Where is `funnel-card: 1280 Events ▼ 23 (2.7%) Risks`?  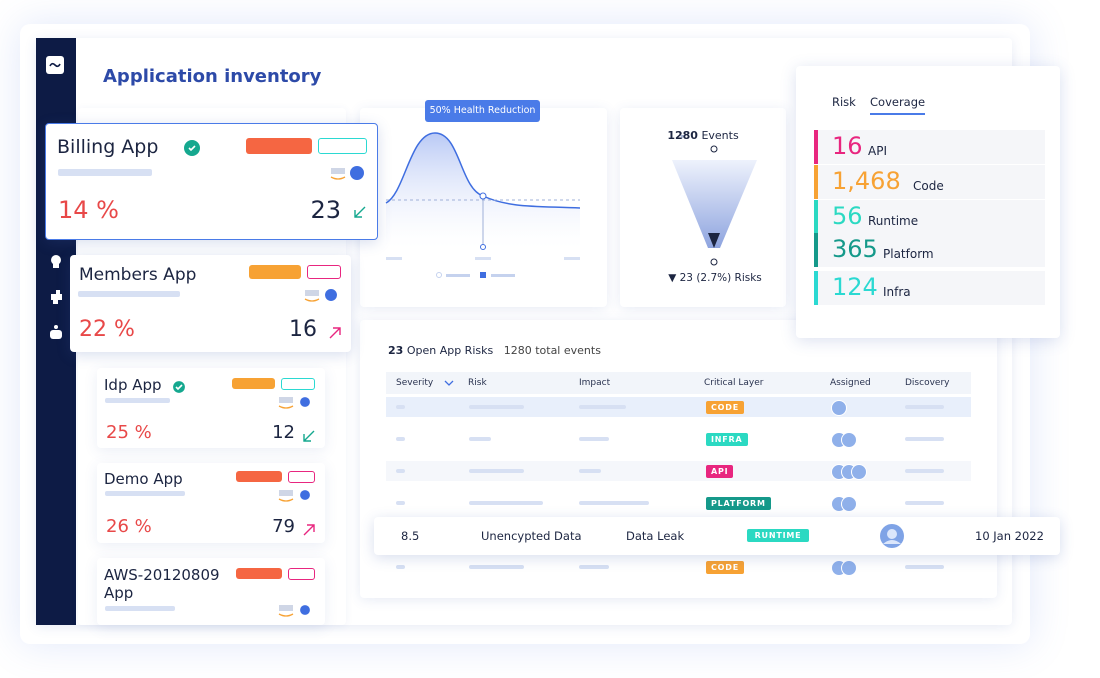
funnel-card: 1280 Events ▼ 23 (2.7%) Risks is located at coordinates (703, 207).